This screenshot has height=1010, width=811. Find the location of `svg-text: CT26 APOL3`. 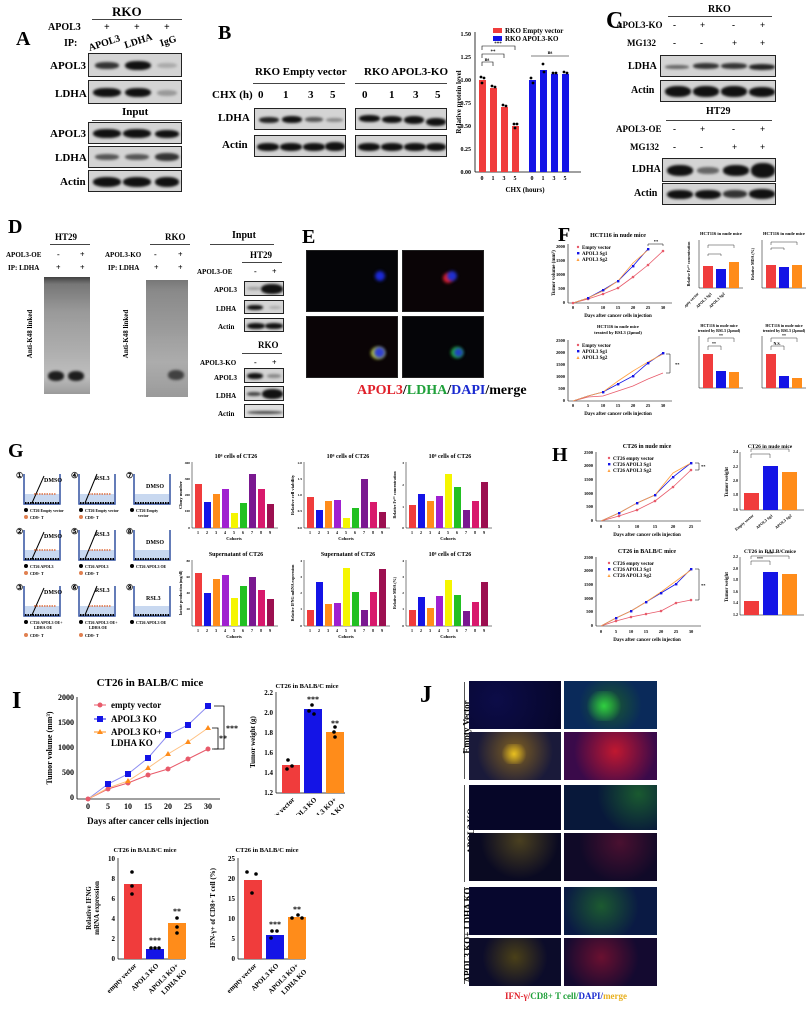

svg-text: CT26 APOL3 is located at coordinates (96, 566).